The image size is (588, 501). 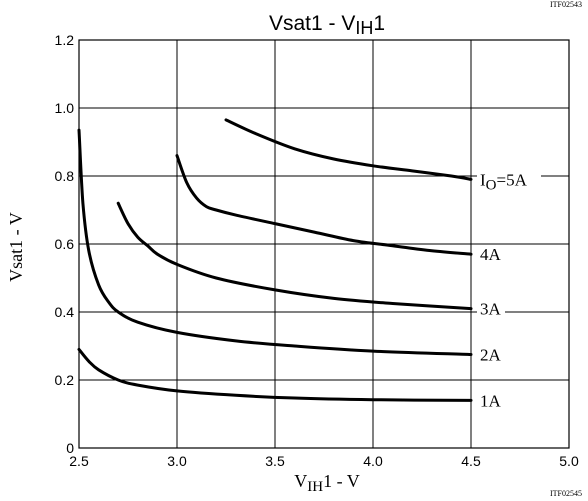 What do you see at coordinates (471, 461) in the screenshot?
I see `x-tick-label: 4.5` at bounding box center [471, 461].